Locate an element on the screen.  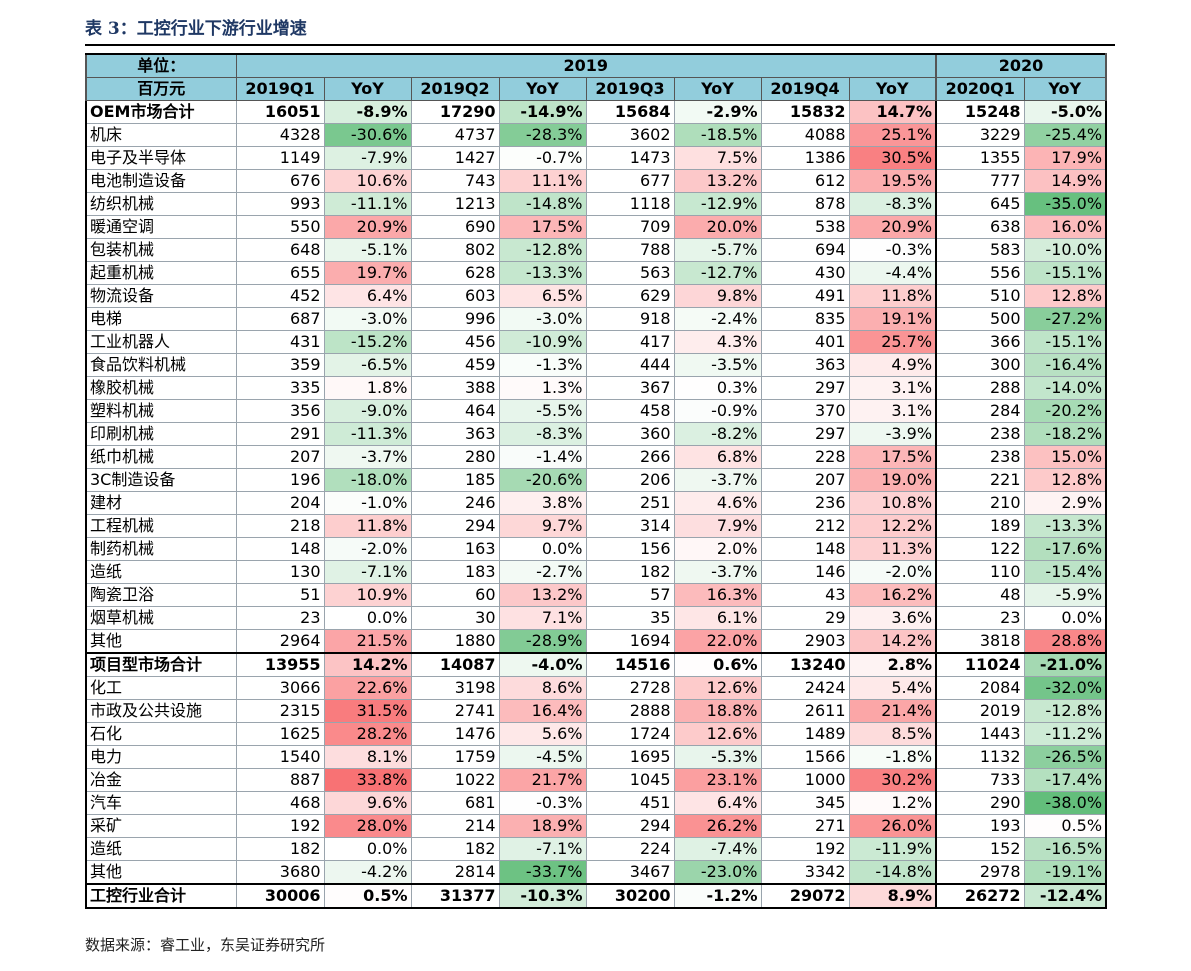
value-cell: 290 is located at coordinates (980, 803).